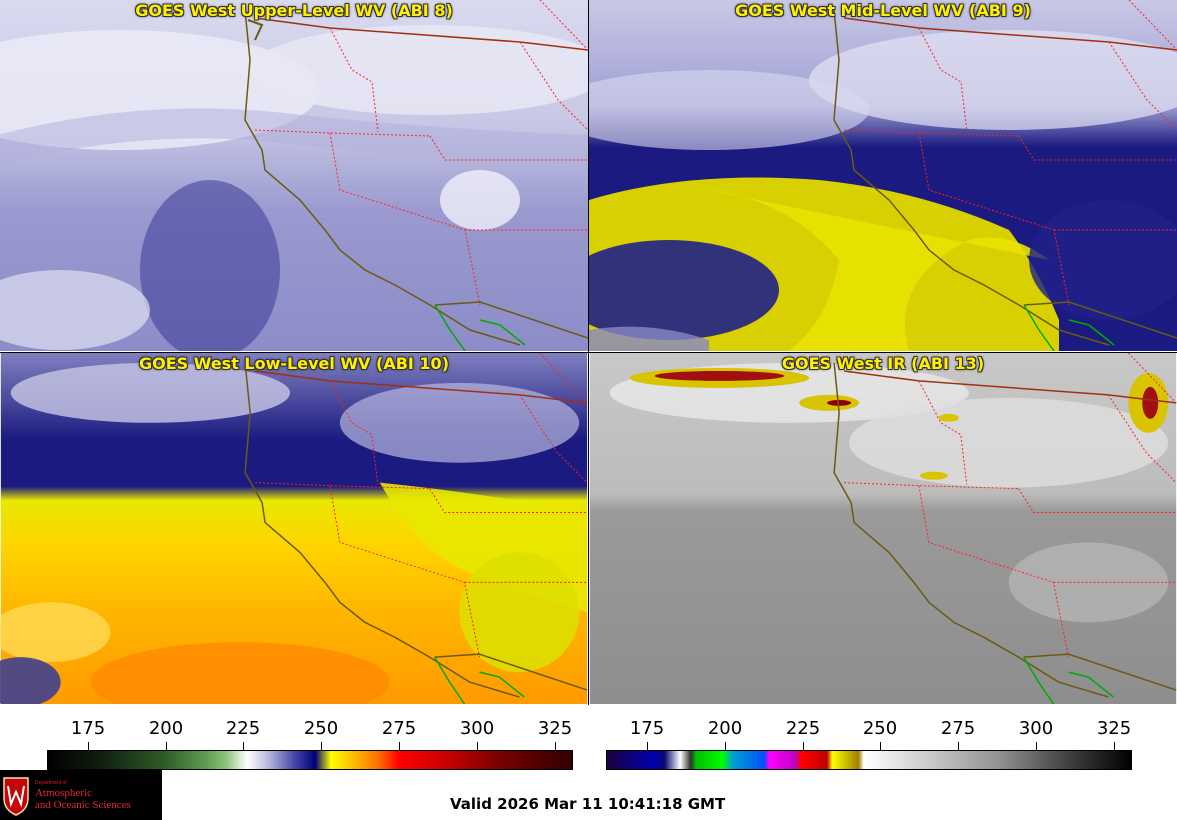 This screenshot has width=1177, height=820. What do you see at coordinates (166, 728) in the screenshot?
I see `wv-colorbar-tick-label: 200` at bounding box center [166, 728].